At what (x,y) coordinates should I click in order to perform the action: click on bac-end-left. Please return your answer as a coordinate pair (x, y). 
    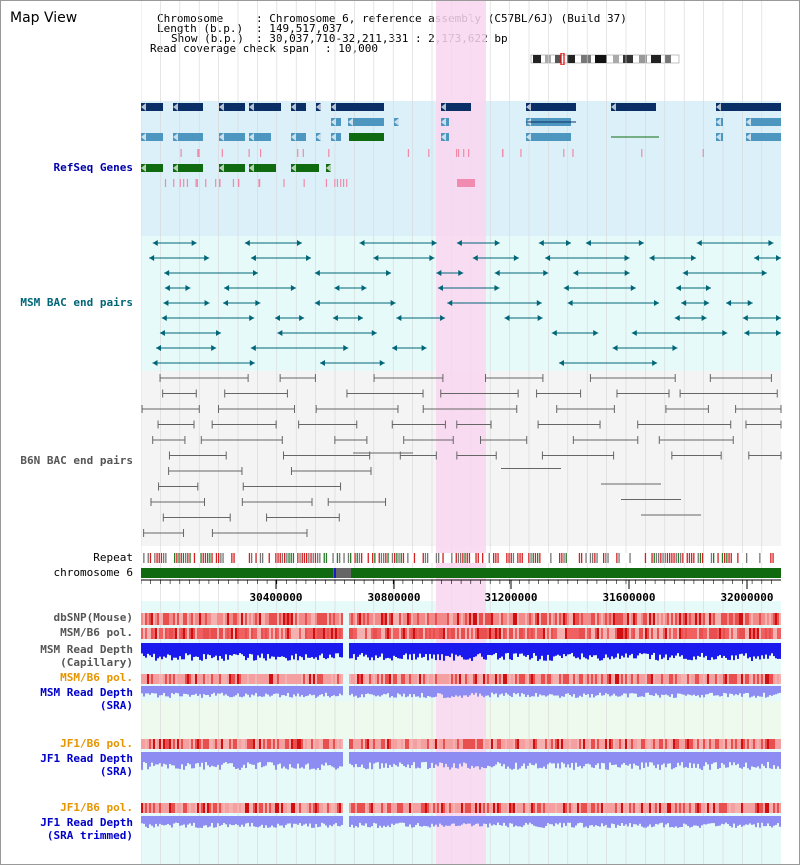
    Looking at the image, I should click on (757, 258).